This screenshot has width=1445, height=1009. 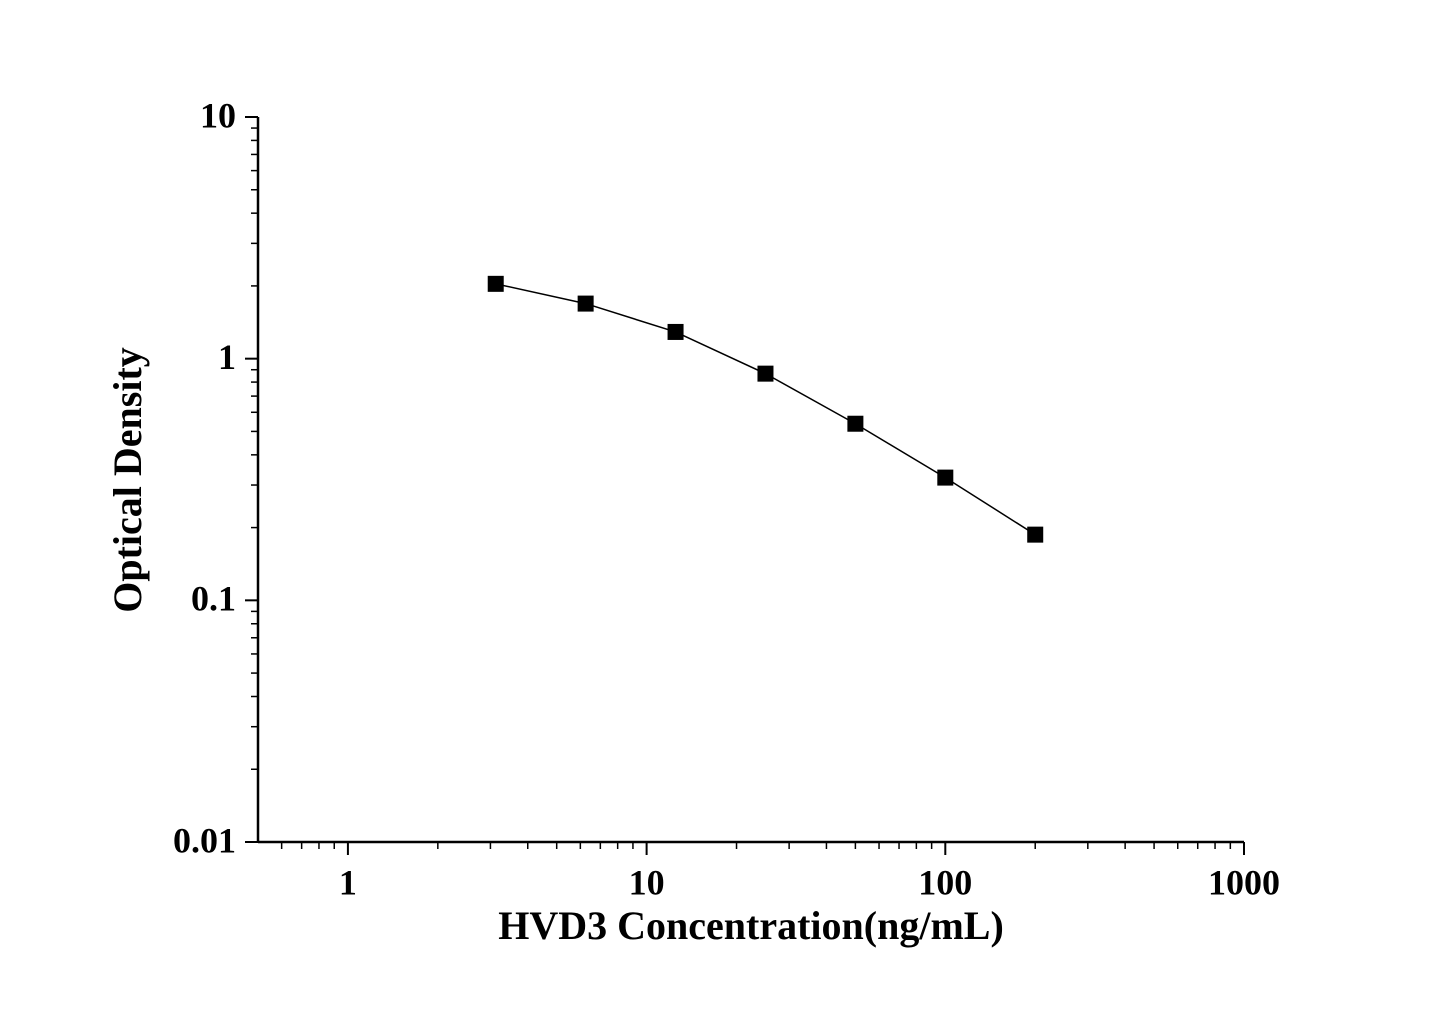 I want to click on x-tick-label: 100, so click(x=945, y=882).